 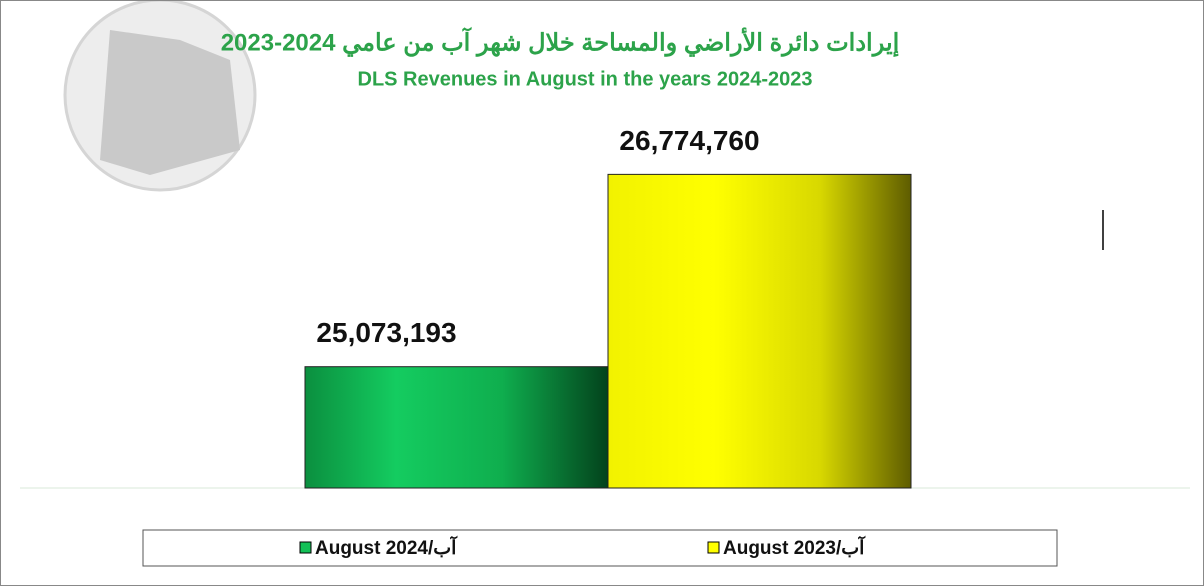 What do you see at coordinates (160, 96) in the screenshot?
I see `watermark-logo` at bounding box center [160, 96].